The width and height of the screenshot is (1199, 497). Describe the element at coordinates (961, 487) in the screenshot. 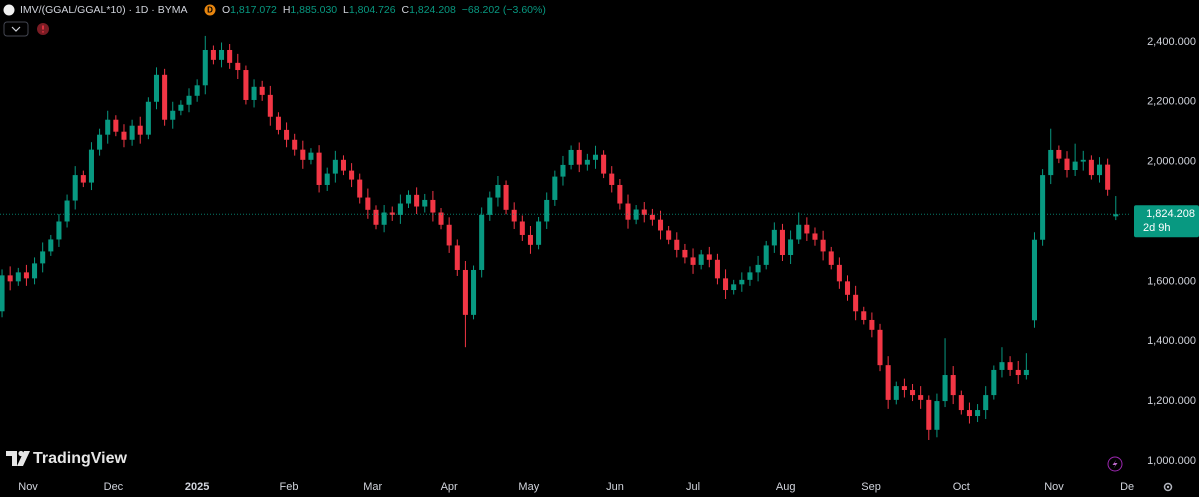

I see `x-tick-label: Oct` at that location.